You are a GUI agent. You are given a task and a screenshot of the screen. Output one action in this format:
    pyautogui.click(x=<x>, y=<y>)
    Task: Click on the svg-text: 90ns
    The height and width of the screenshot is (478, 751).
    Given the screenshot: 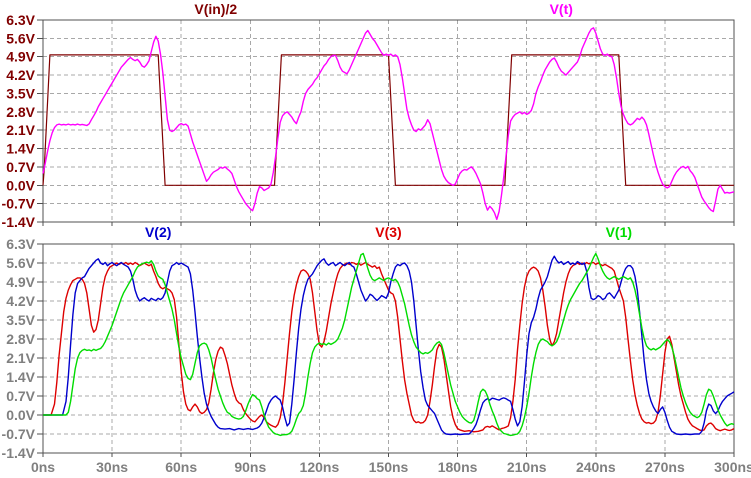 What is the action you would take?
    pyautogui.click(x=250, y=467)
    